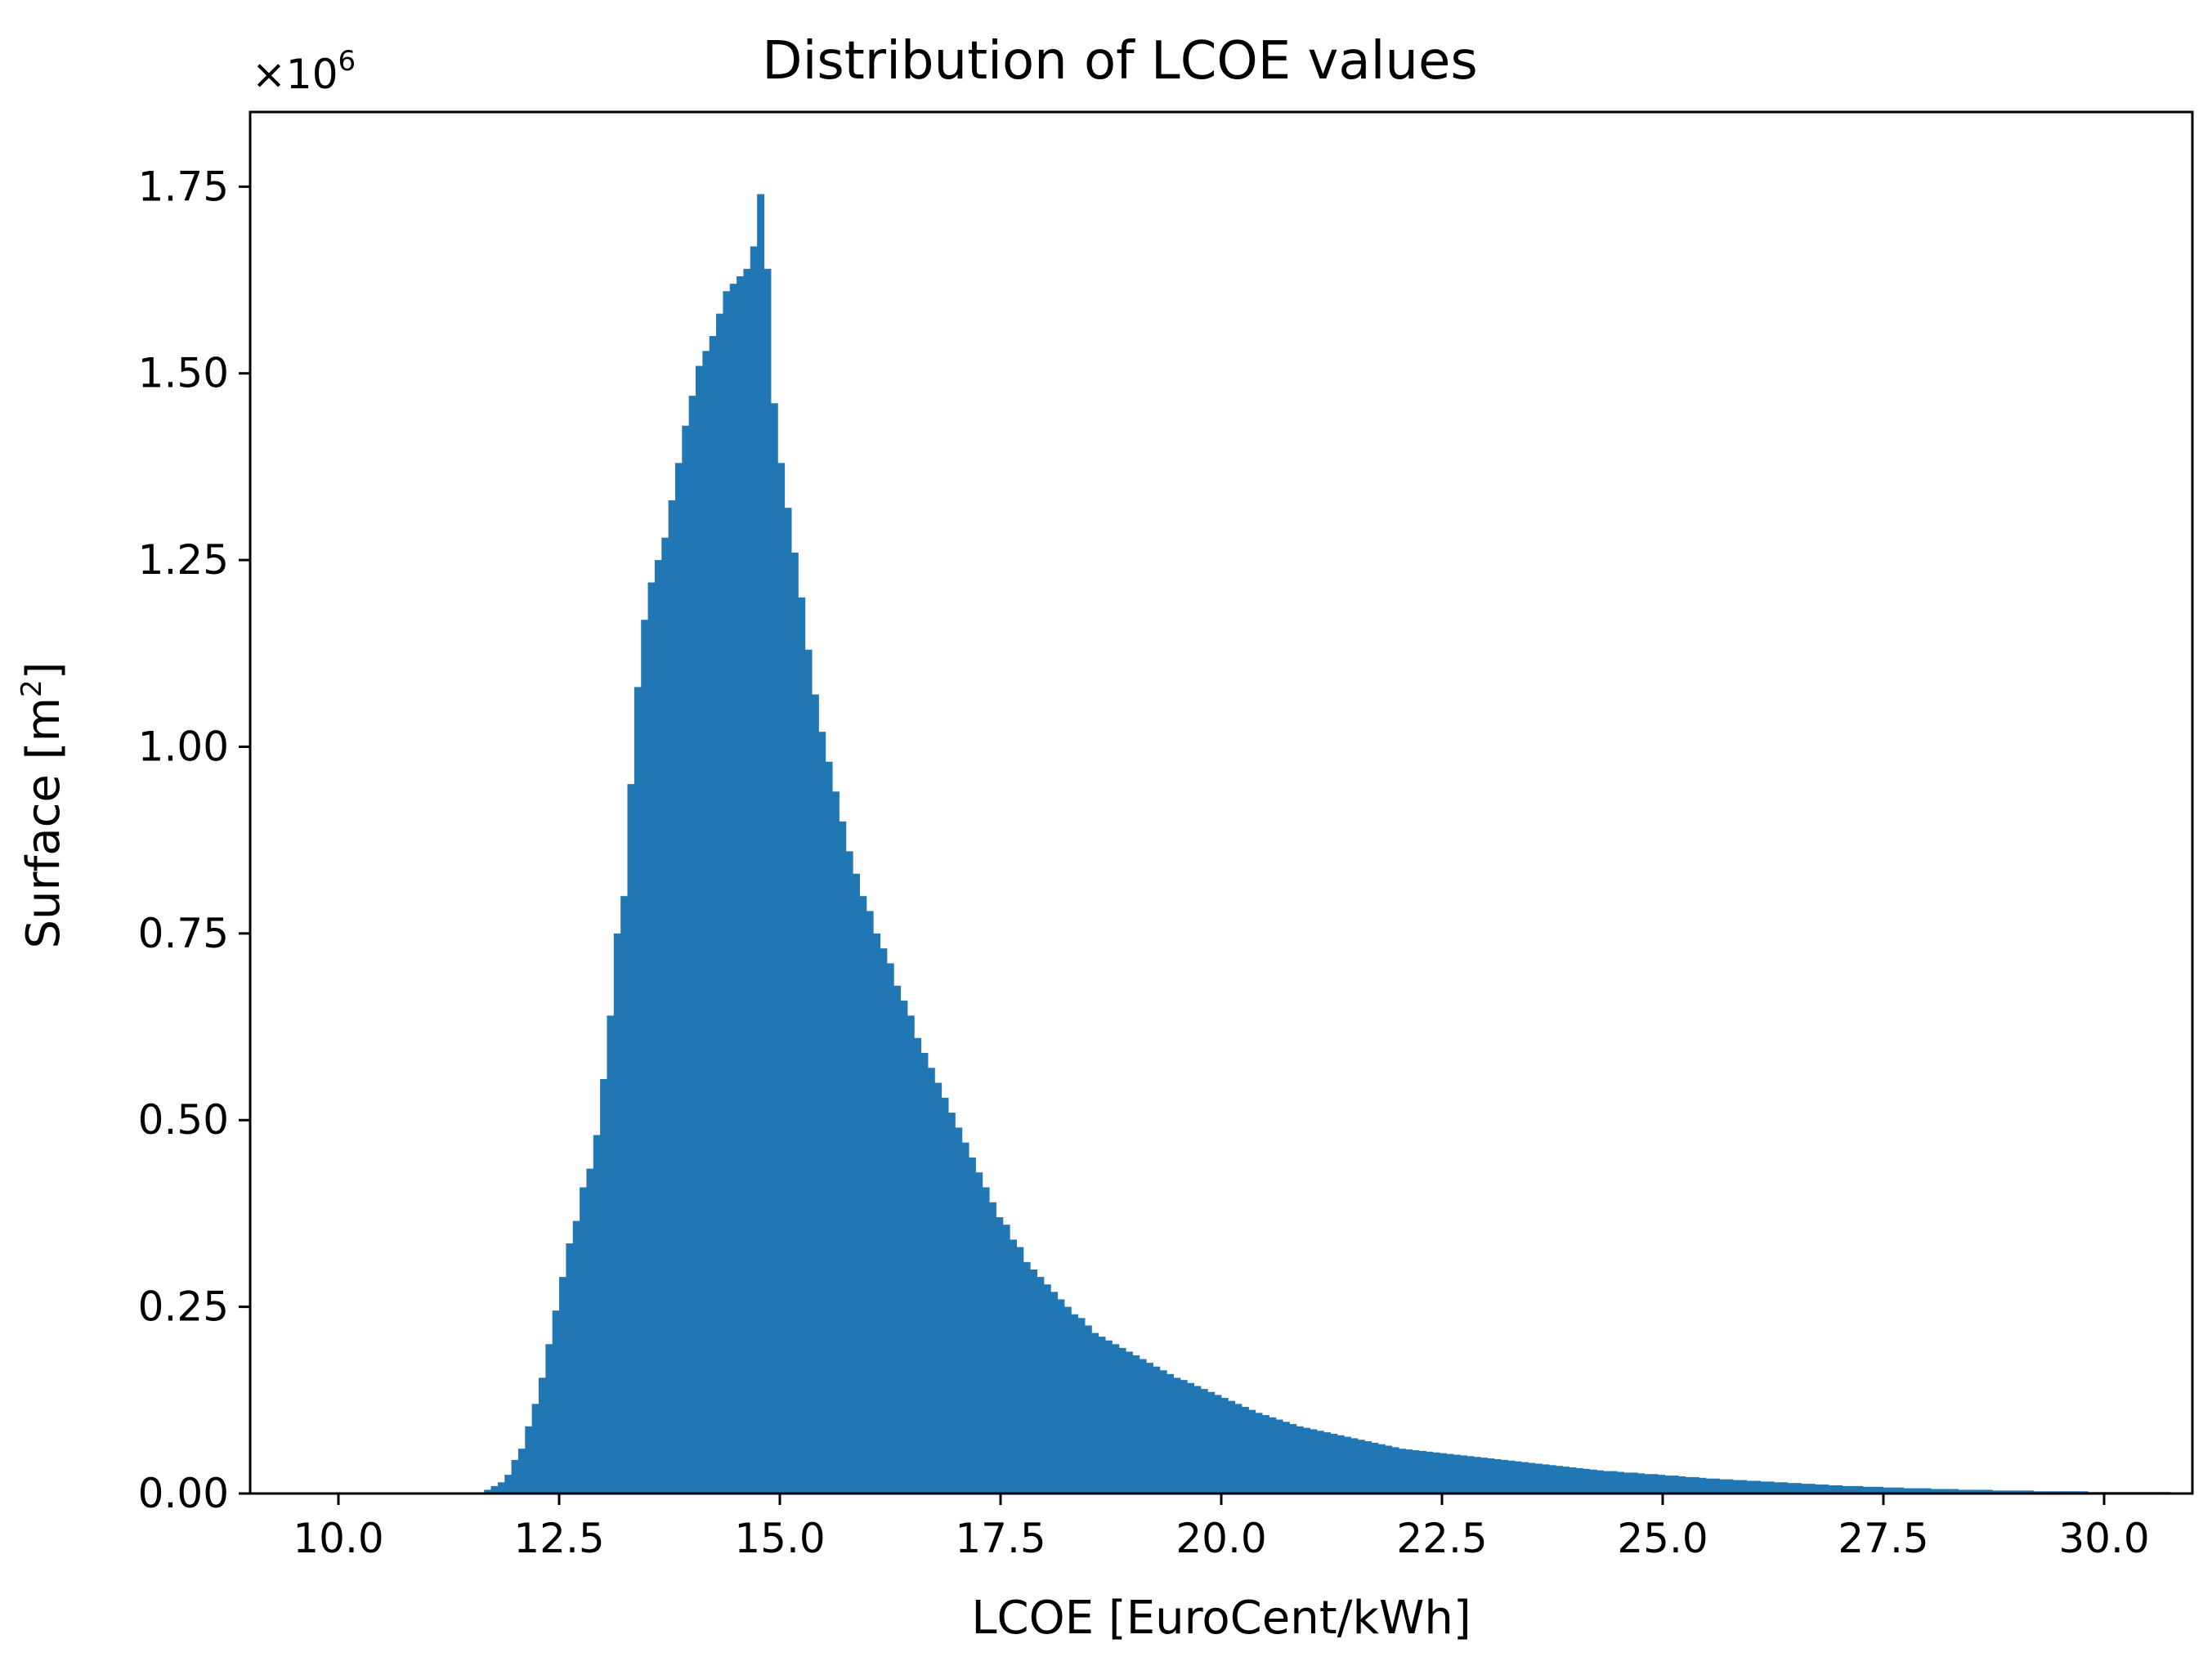 The height and width of the screenshot is (1666, 2212). Describe the element at coordinates (43, 670) in the screenshot. I see `y-axis-label-close: ]` at that location.